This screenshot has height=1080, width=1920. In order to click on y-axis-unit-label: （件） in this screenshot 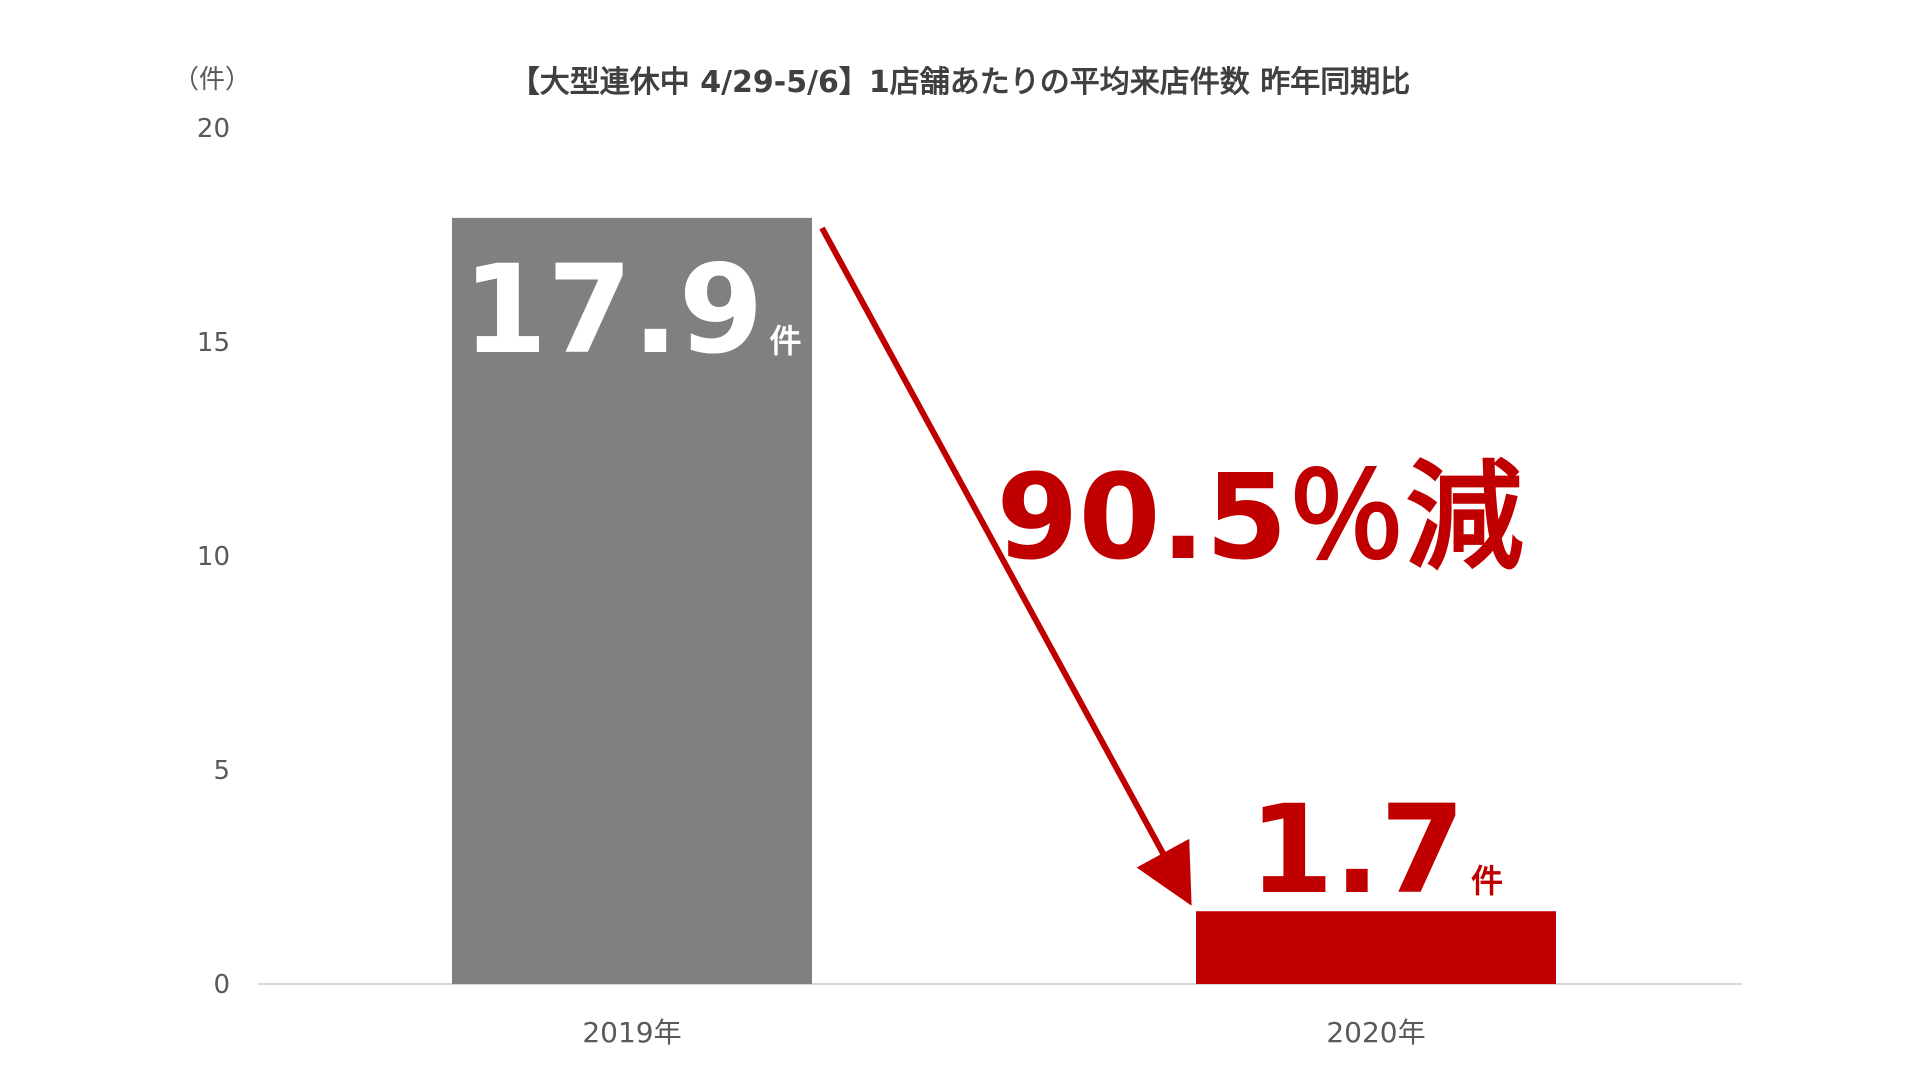, I will do `click(212, 80)`.